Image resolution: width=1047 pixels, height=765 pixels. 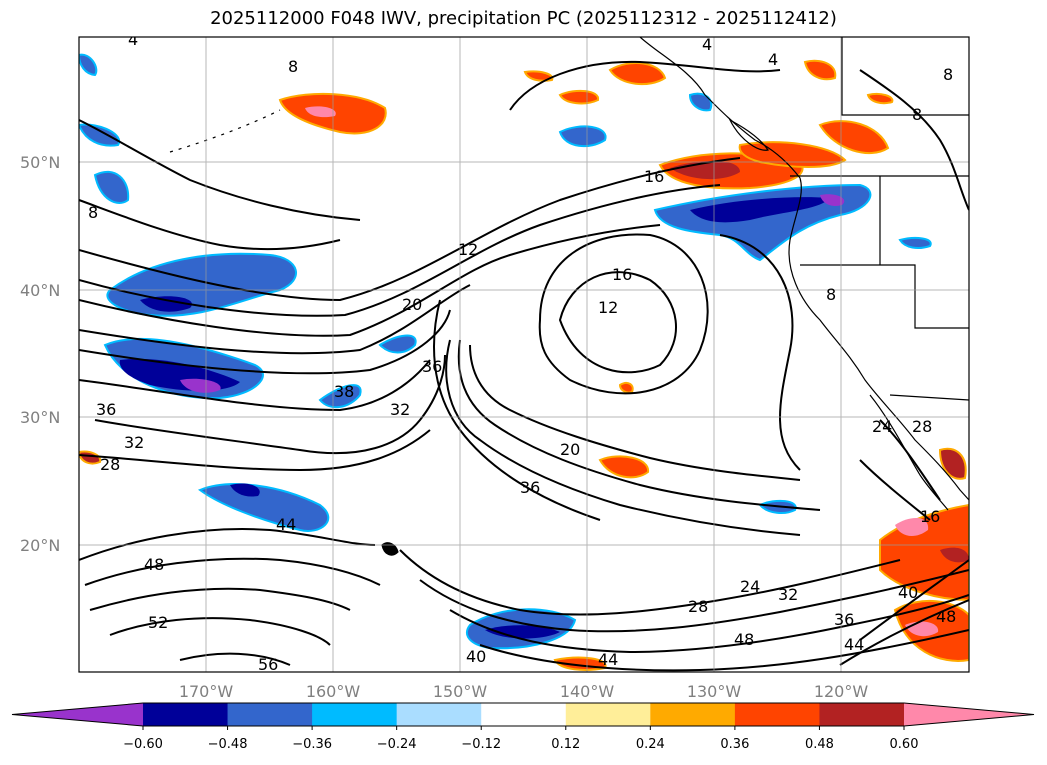 I want to click on lat-label: 50°N, so click(x=40, y=162).